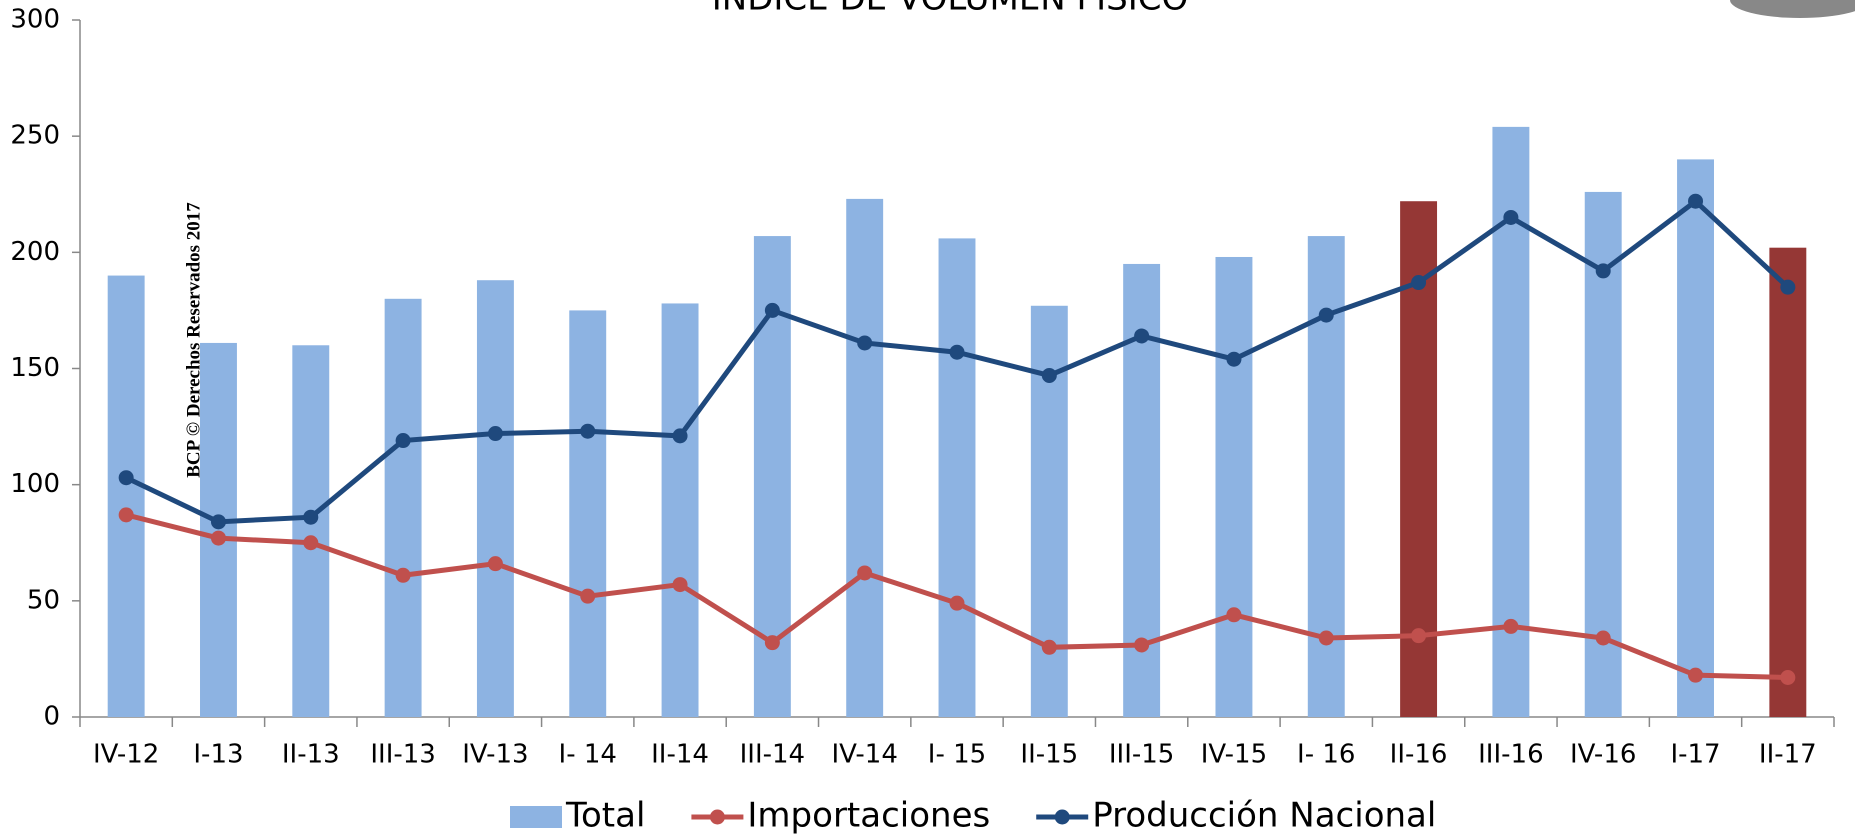  What do you see at coordinates (51, 717) in the screenshot?
I see `y-tick-label: 0` at bounding box center [51, 717].